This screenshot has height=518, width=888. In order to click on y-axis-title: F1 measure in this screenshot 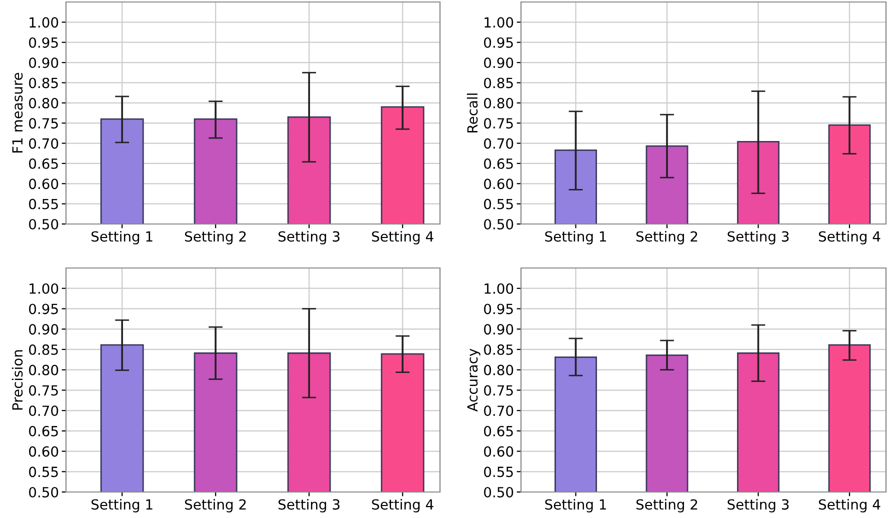, I will do `click(17, 112)`.